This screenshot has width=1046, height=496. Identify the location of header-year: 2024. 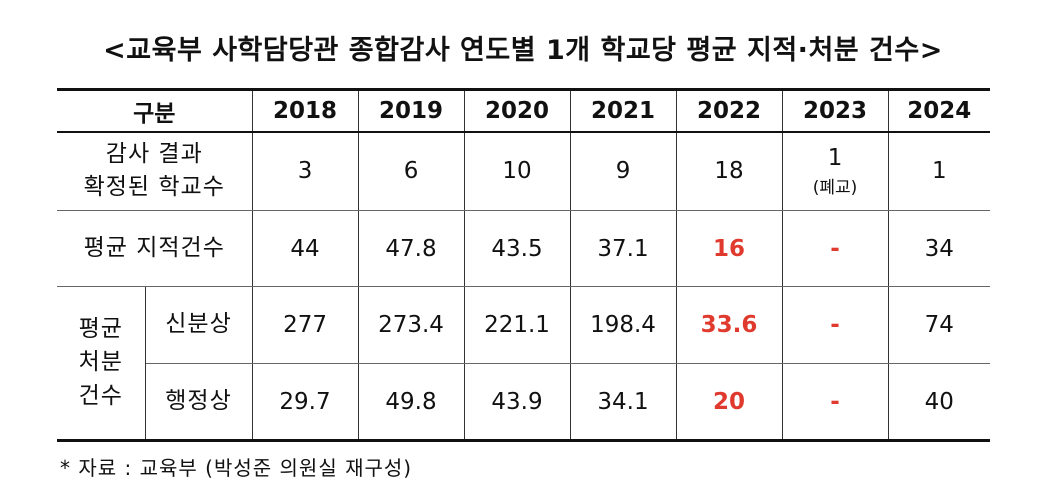
(939, 111).